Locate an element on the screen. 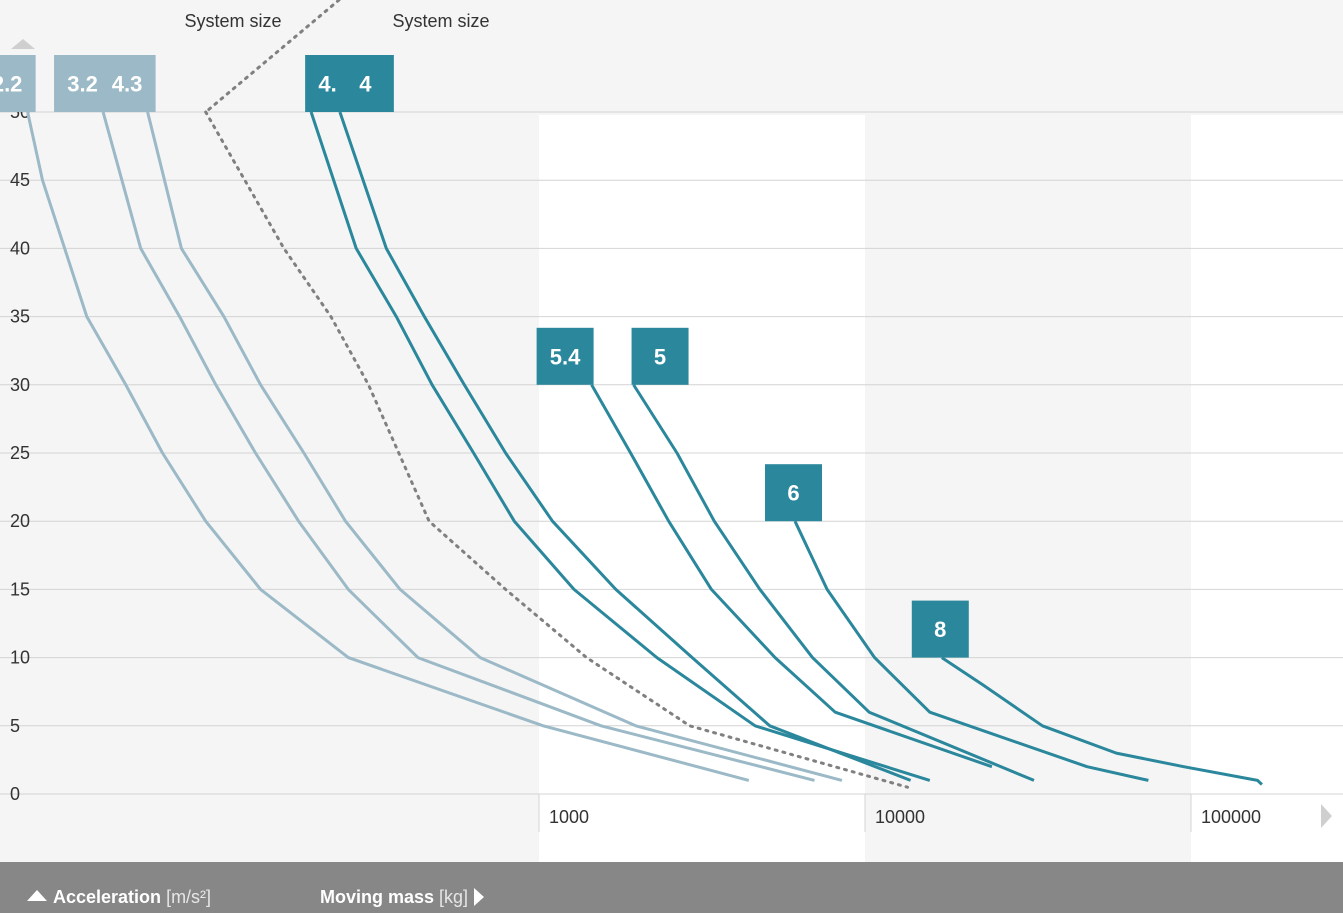  up-triangle-icon is located at coordinates (37, 895).